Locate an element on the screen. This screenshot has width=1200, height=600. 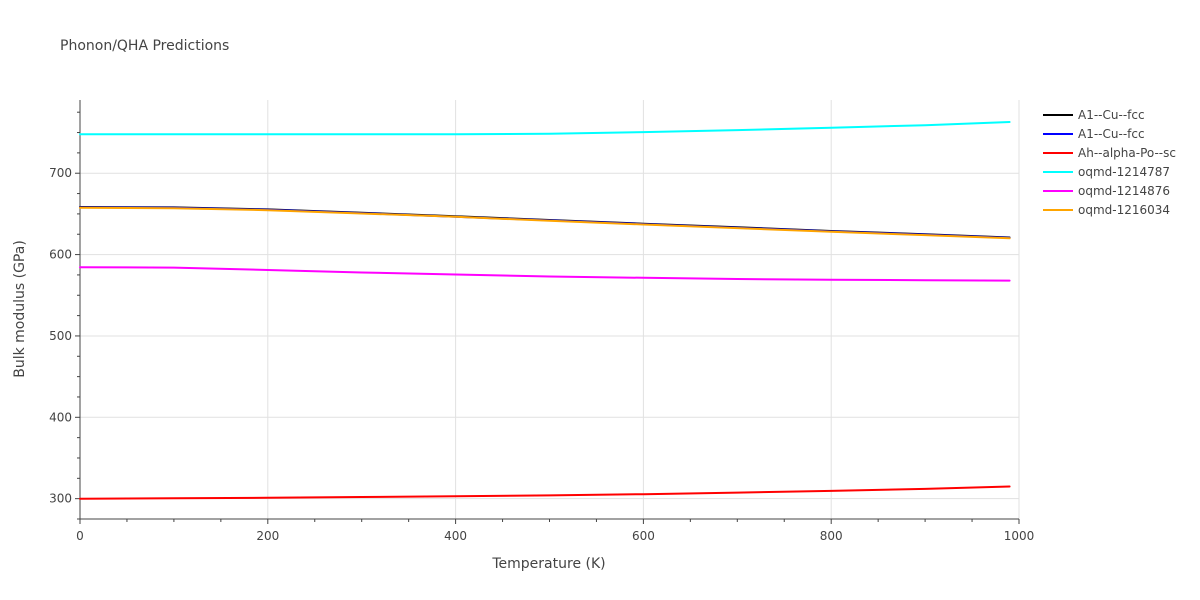
chart-title: Phonon/QHA Predictions is located at coordinates (144, 46).